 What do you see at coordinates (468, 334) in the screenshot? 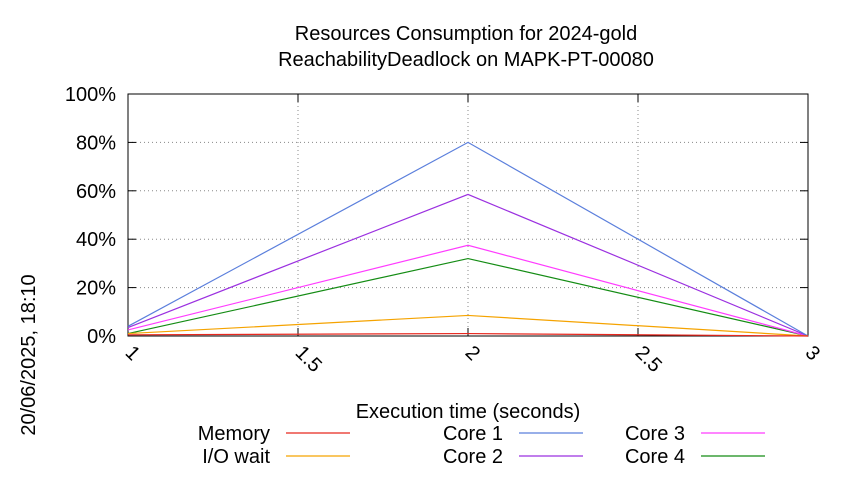
I see `series-line-memory` at bounding box center [468, 334].